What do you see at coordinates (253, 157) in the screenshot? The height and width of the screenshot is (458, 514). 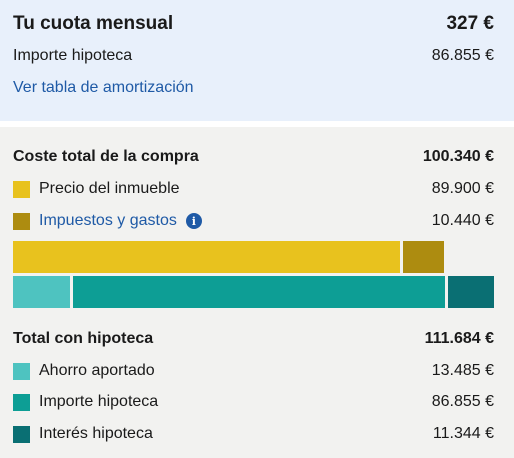 I see `purchase-total-row: Coste total de la compra 100.340 €` at bounding box center [253, 157].